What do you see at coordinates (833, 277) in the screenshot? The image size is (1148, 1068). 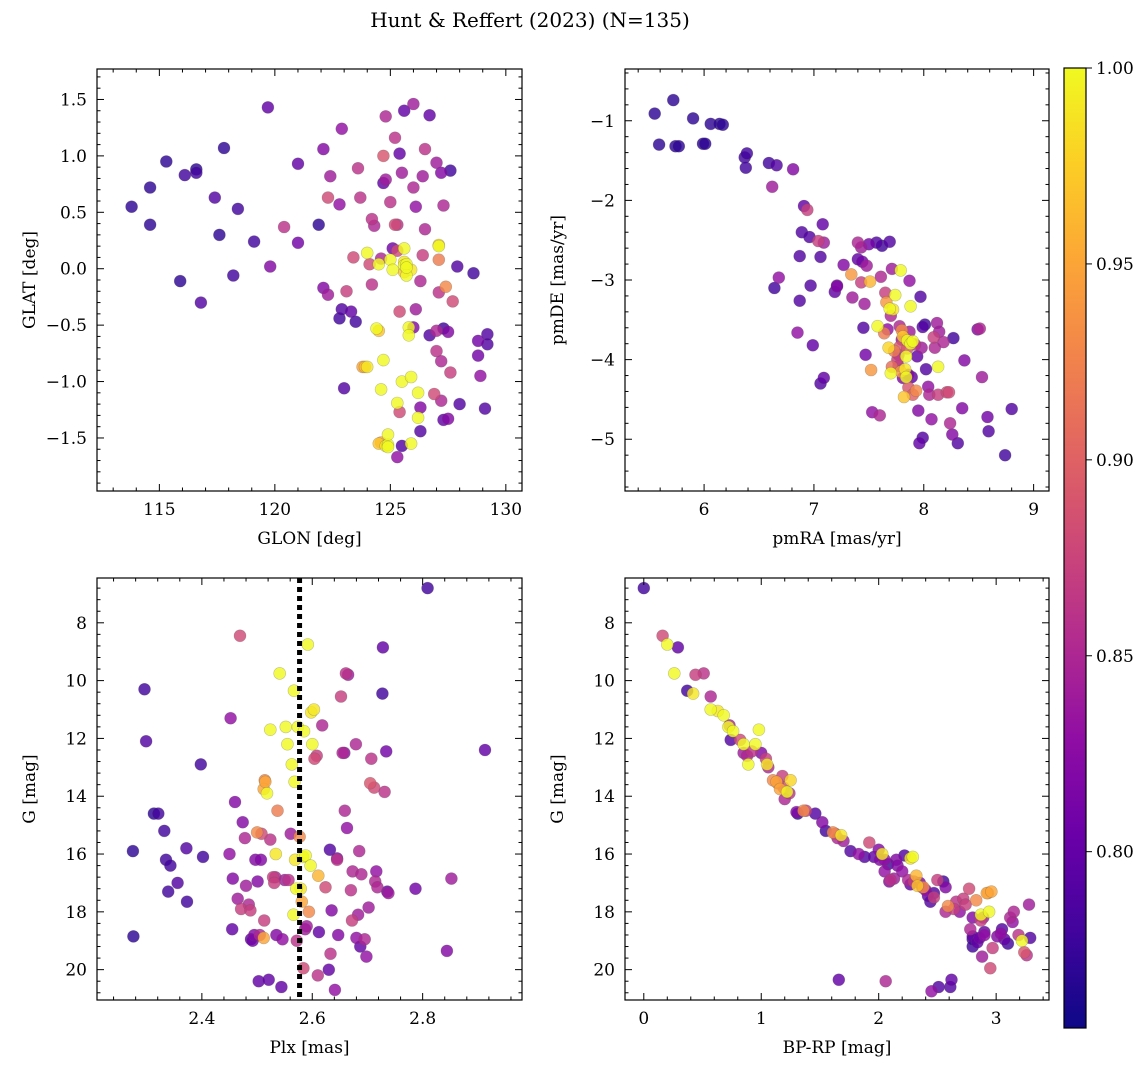 I see `points-proper-motion` at bounding box center [833, 277].